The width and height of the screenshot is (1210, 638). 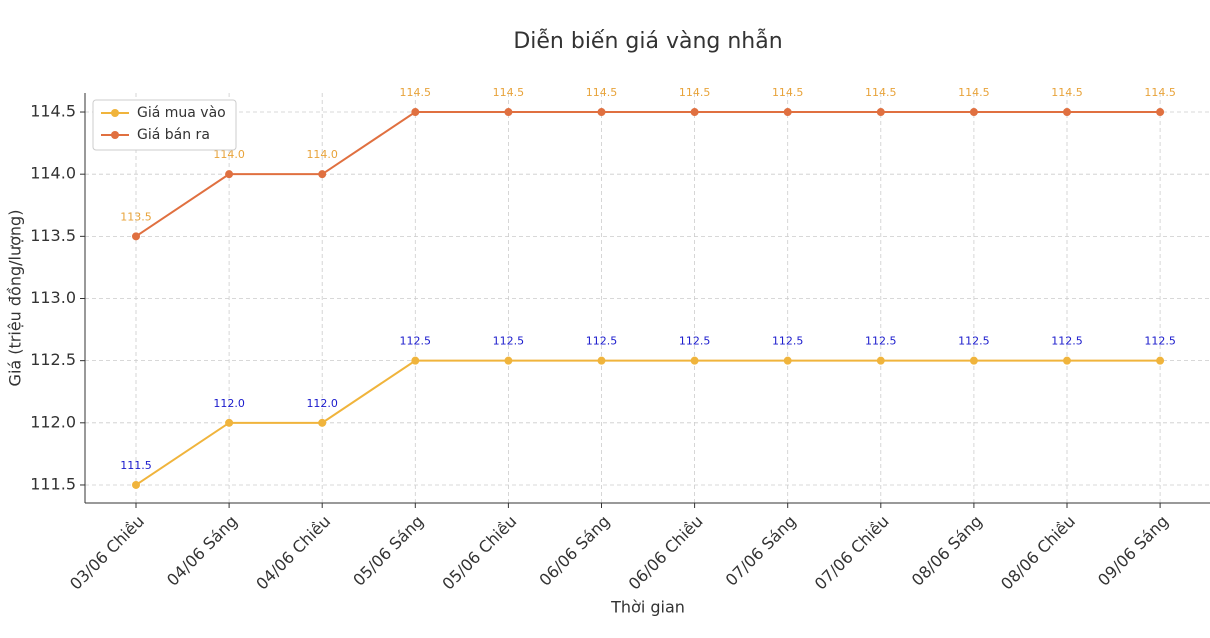 What do you see at coordinates (53, 483) in the screenshot?
I see `y-tick-label: 111.5` at bounding box center [53, 483].